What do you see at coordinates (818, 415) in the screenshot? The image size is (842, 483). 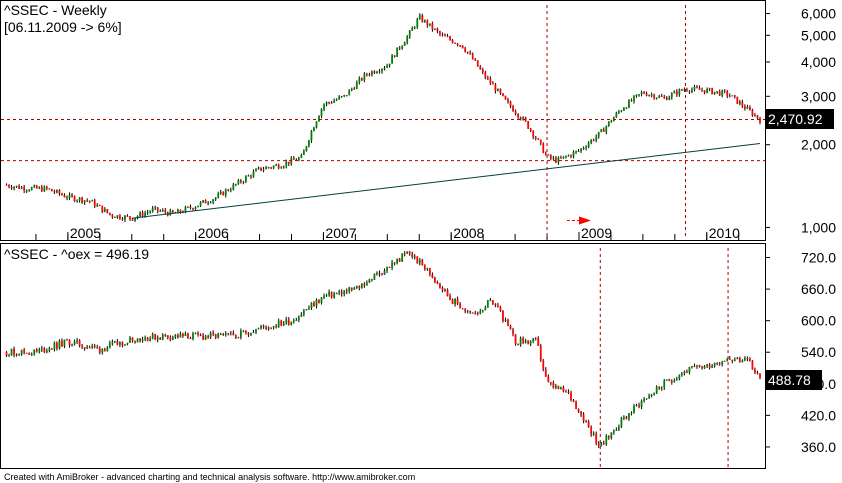 I see `ratio-ytick-label: 420.0` at bounding box center [818, 415].